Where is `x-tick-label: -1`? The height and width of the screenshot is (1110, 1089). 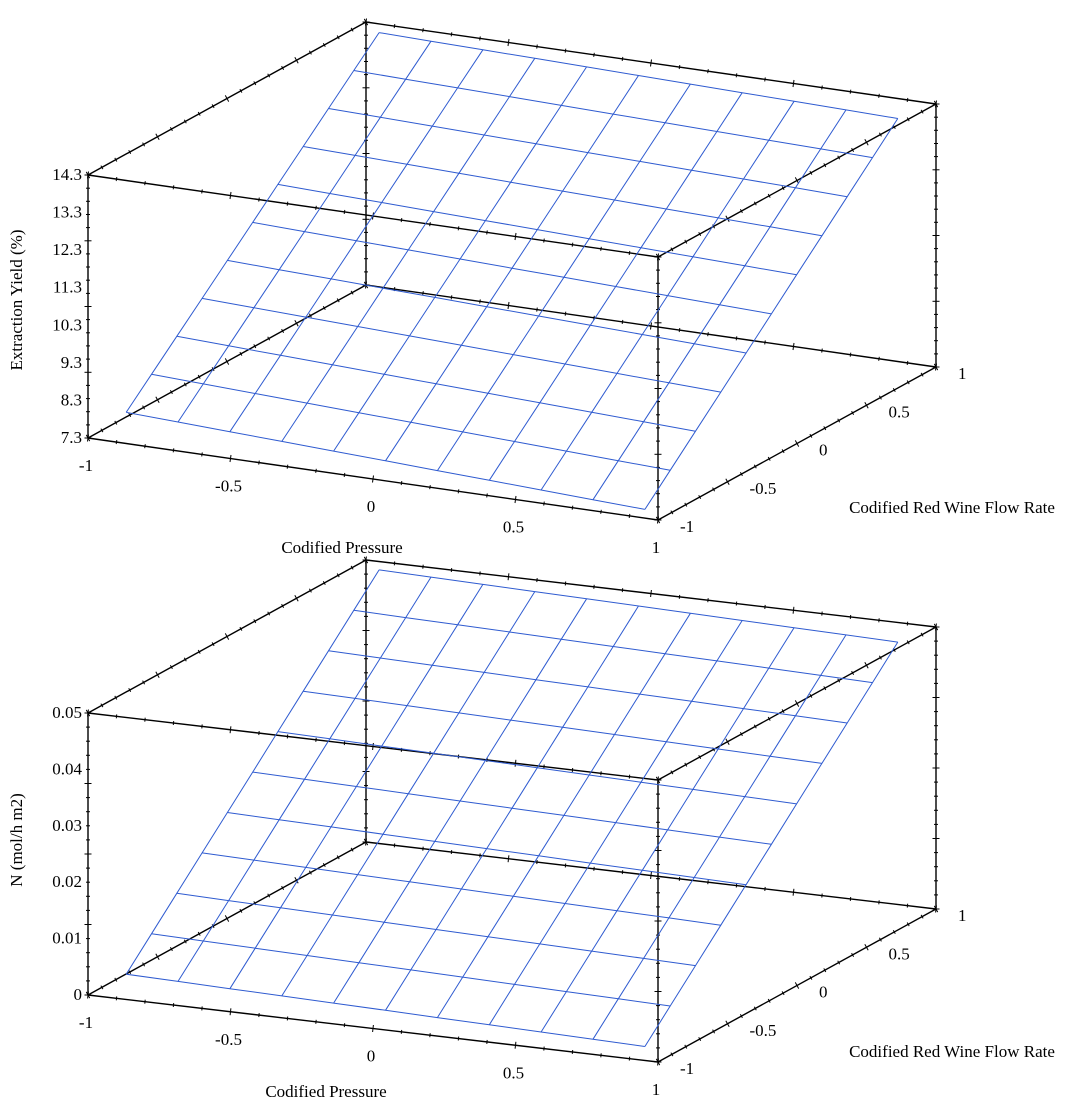 x-tick-label: -1 is located at coordinates (86, 465).